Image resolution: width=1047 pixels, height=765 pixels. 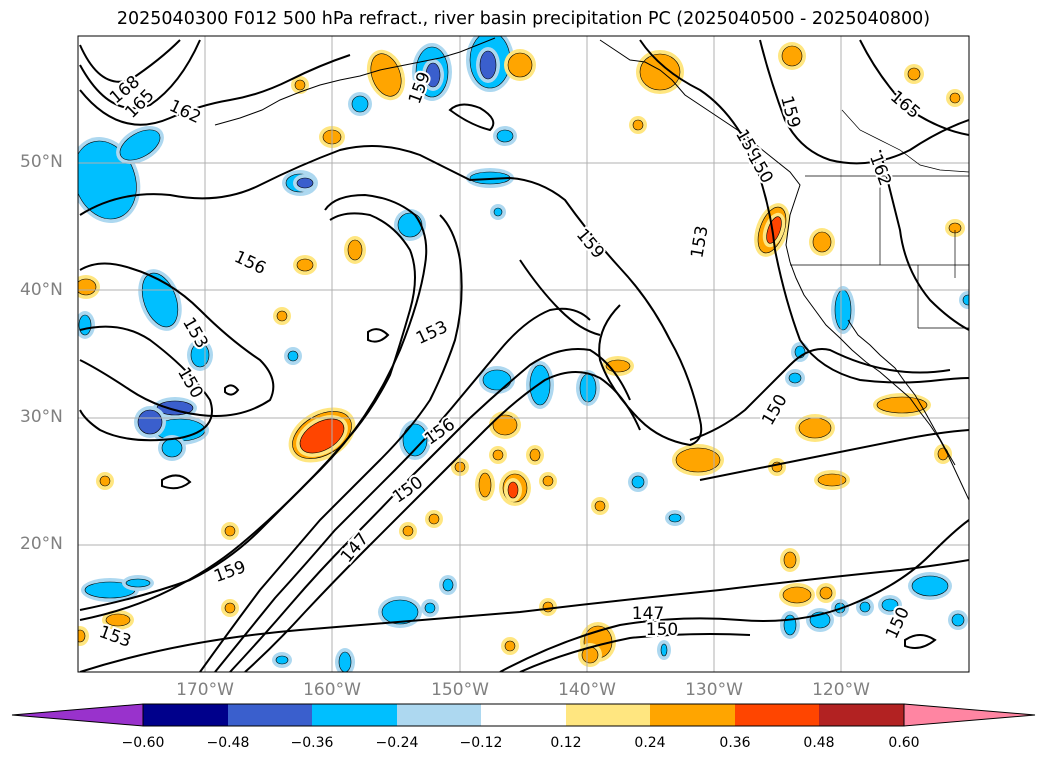 I want to click on contour-150-south, so click(x=734, y=595).